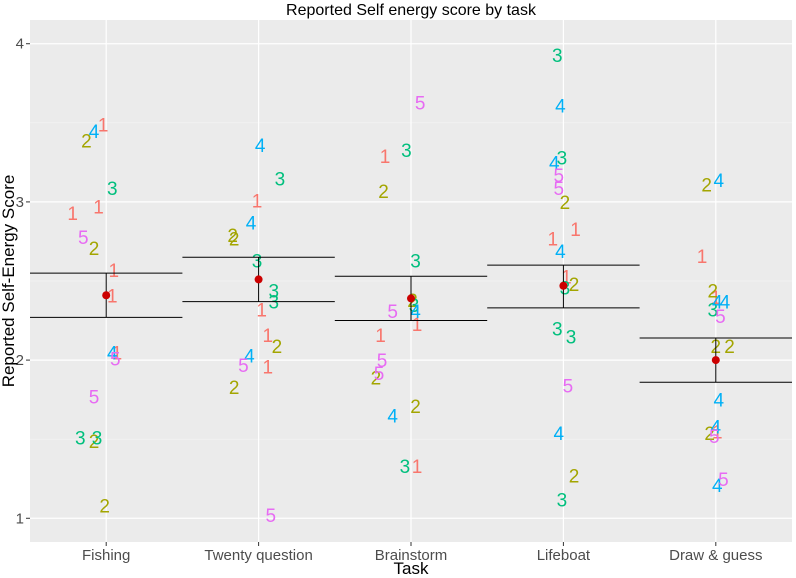 The image size is (796, 578). I want to click on y-tick-label: 2, so click(20, 360).